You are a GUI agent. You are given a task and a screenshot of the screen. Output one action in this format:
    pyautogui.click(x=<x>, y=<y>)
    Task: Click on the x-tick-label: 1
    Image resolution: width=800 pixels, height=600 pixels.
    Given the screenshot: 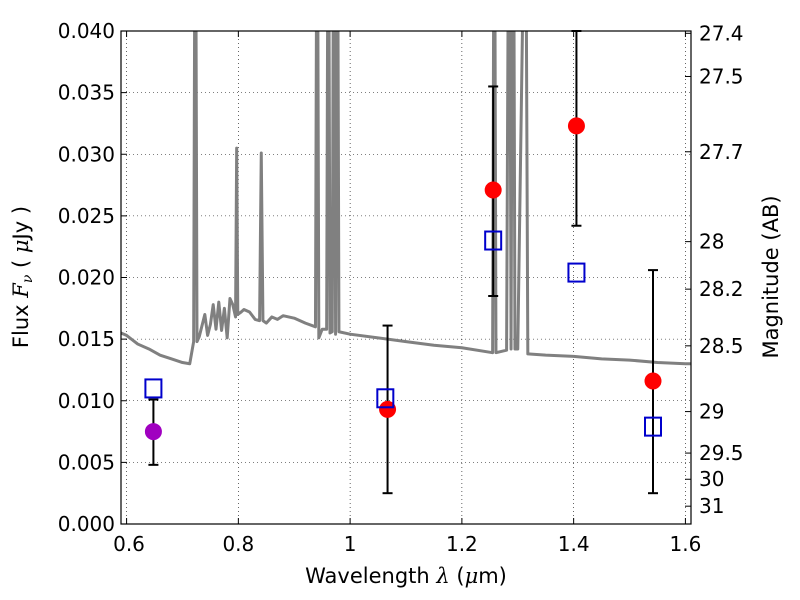 What is the action you would take?
    pyautogui.click(x=350, y=544)
    